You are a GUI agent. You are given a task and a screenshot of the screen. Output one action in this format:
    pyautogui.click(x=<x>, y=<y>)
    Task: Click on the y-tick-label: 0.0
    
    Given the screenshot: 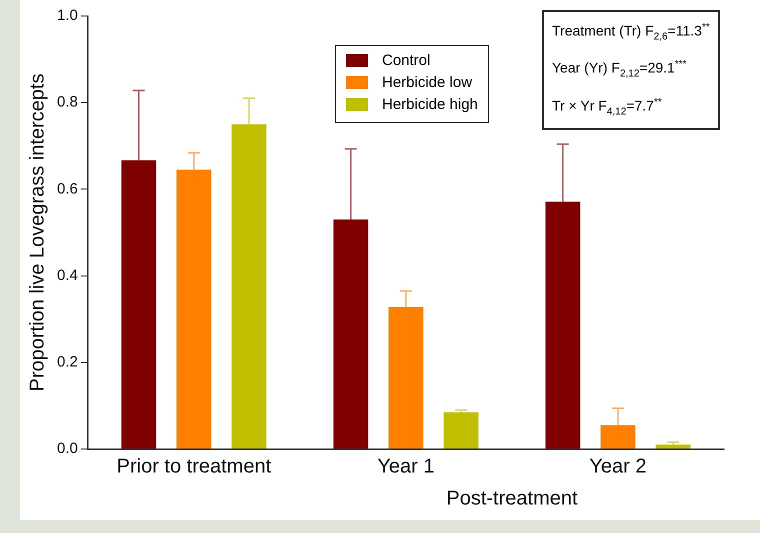 What is the action you would take?
    pyautogui.click(x=67, y=449)
    